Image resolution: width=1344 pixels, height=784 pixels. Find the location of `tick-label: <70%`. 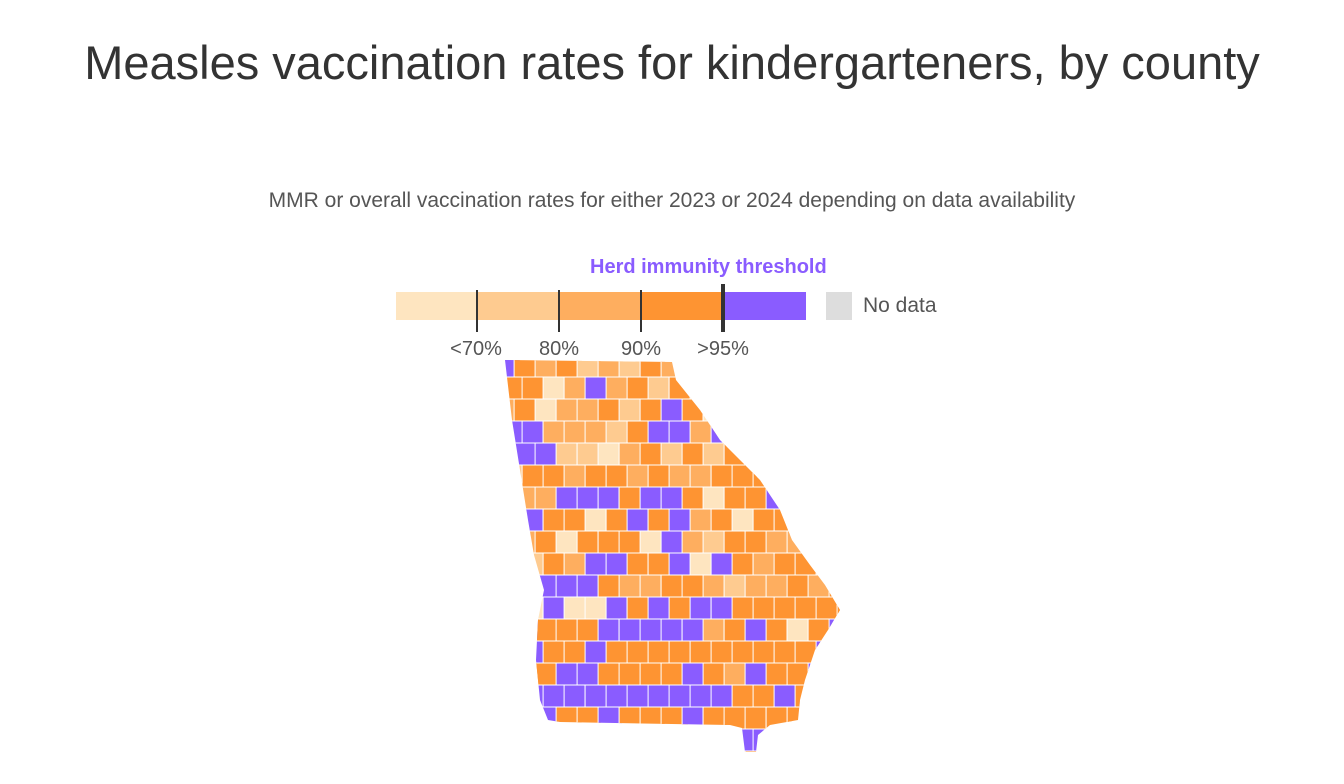

tick-label: <70% is located at coordinates (476, 349).